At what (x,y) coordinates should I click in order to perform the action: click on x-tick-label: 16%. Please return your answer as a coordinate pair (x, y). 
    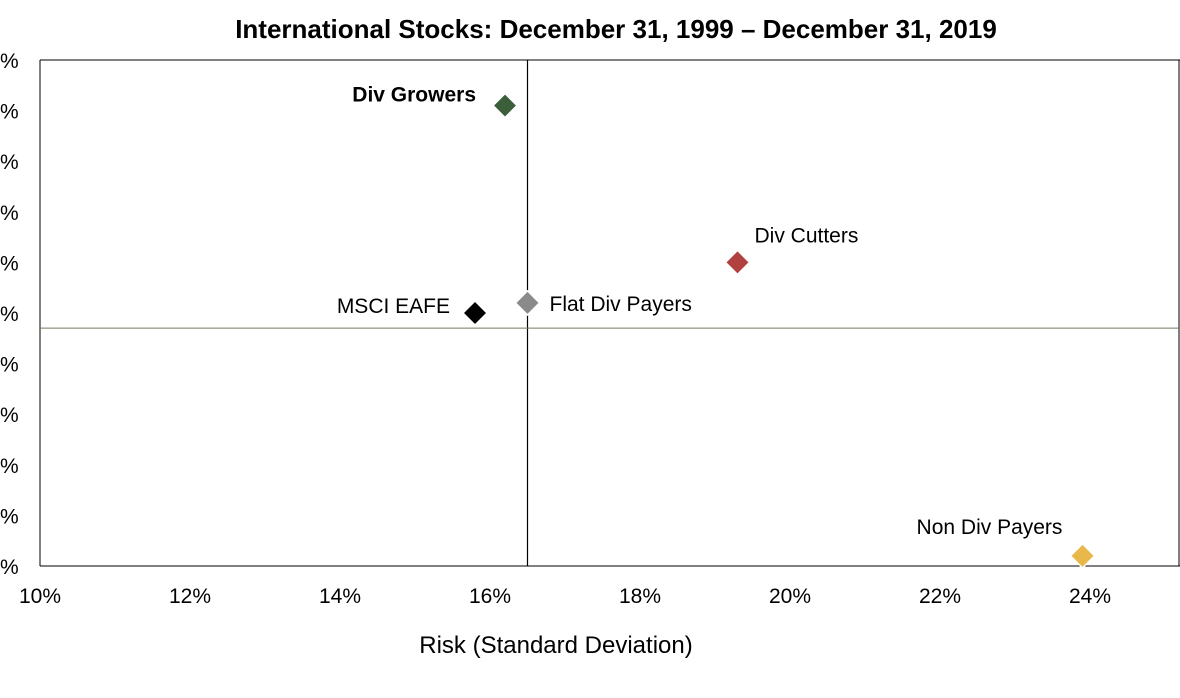
    Looking at the image, I should click on (490, 596).